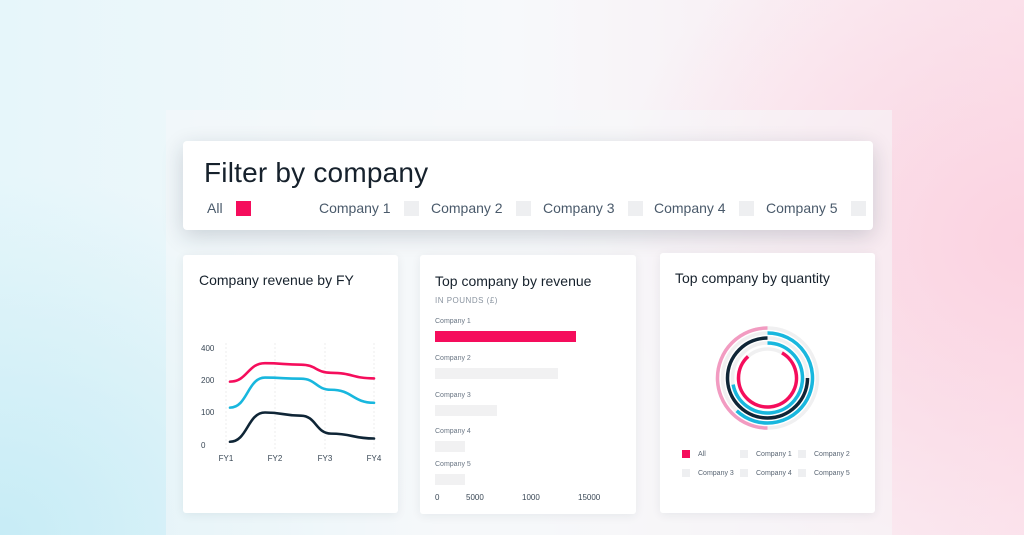  What do you see at coordinates (702, 454) in the screenshot?
I see `legend-label: All` at bounding box center [702, 454].